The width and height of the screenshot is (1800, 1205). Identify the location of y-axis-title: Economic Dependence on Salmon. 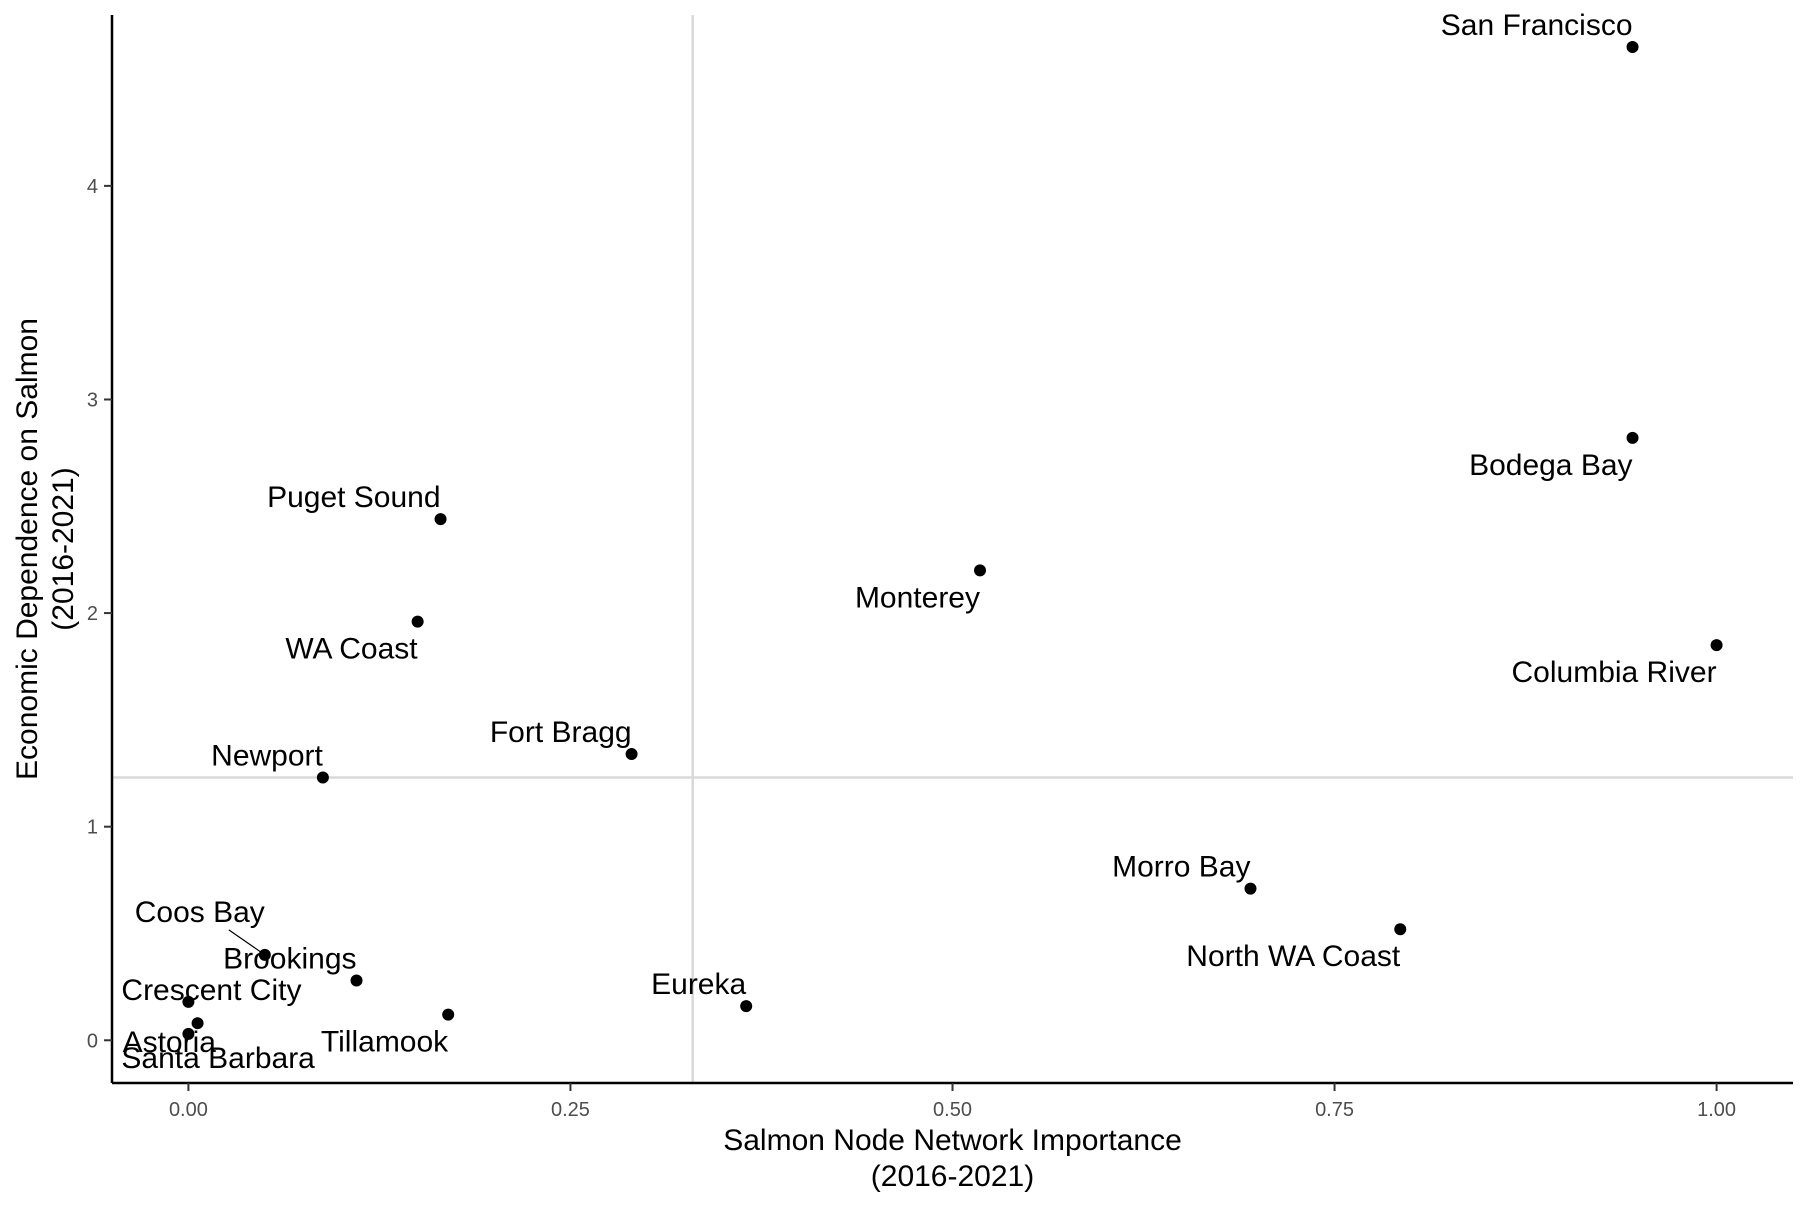
(27, 549).